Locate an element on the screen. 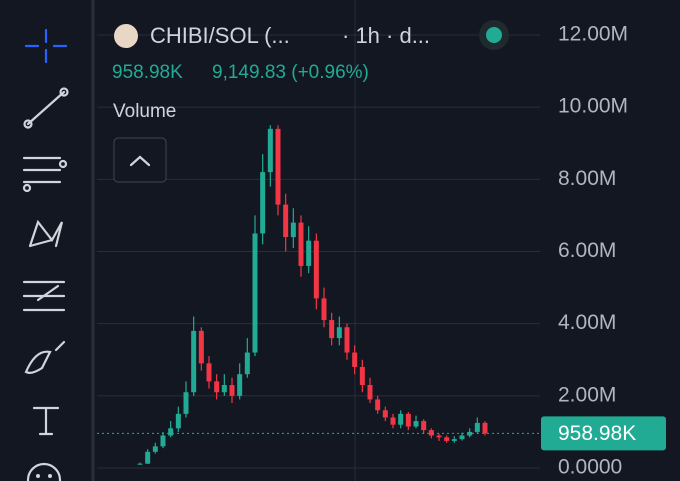 The height and width of the screenshot is (481, 680). chevron-up is located at coordinates (140, 161).